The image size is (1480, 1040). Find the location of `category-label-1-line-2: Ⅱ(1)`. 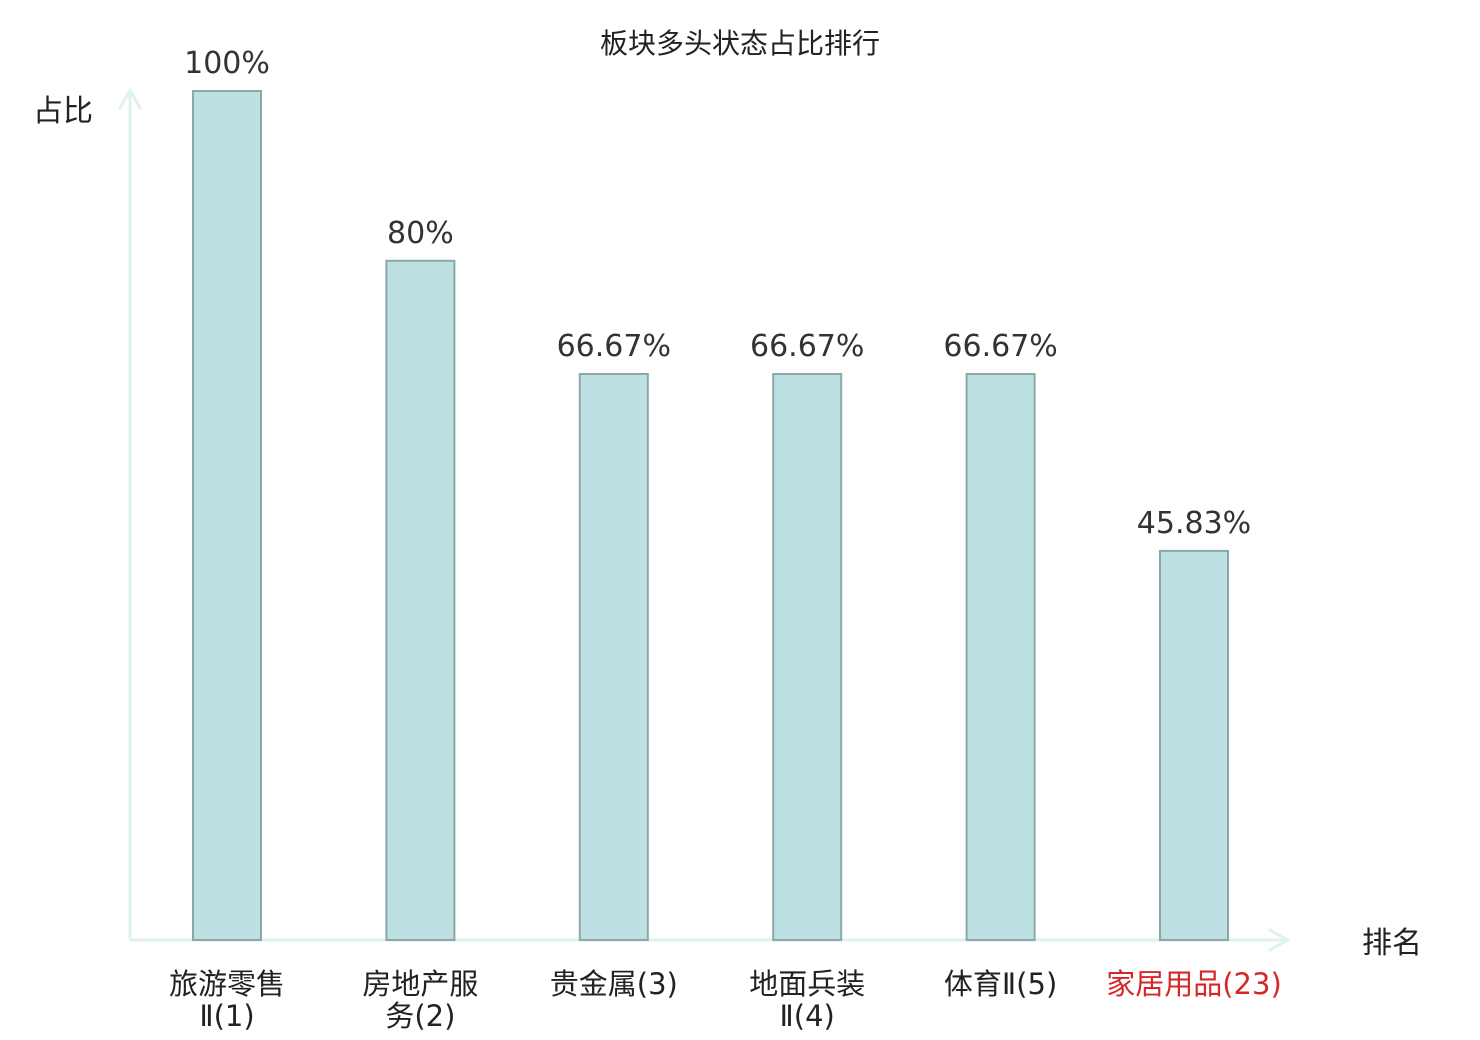

category-label-1-line-2: Ⅱ(1) is located at coordinates (226, 1016).